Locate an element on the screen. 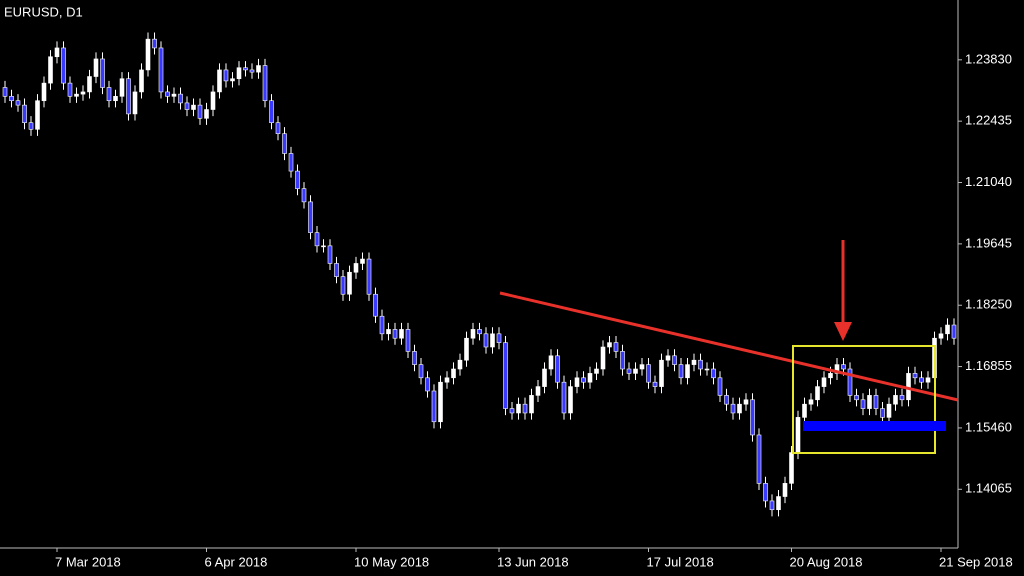 The image size is (1024, 576). x-tick-label: 7 Mar 2018 is located at coordinates (88, 561).